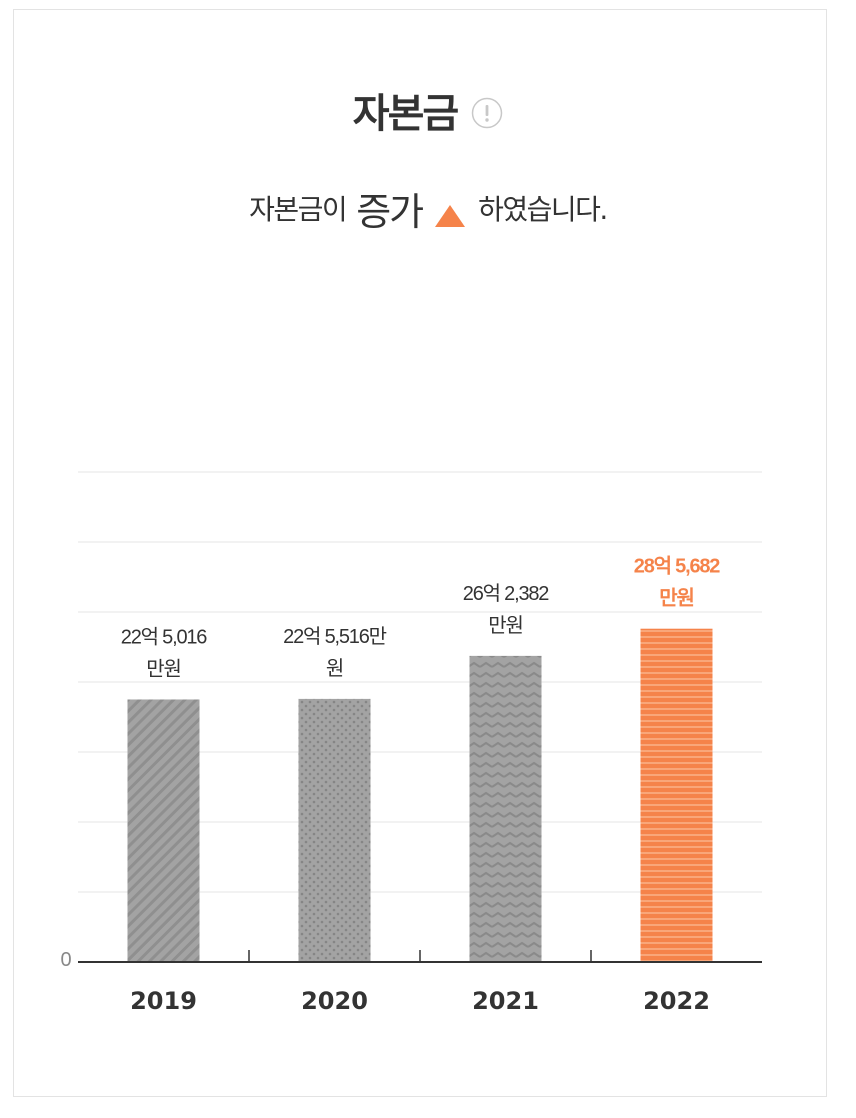 This screenshot has height=1118, width=856. Describe the element at coordinates (505, 1001) in the screenshot. I see `x-tick-label-2021: 2021` at that location.